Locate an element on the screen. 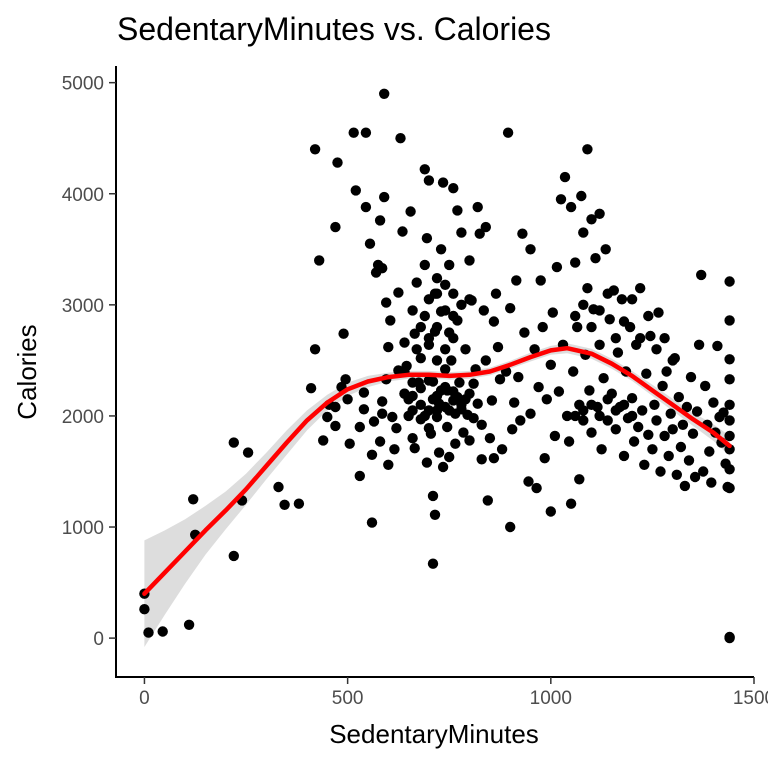  x-tick-label: 0 is located at coordinates (144, 698).